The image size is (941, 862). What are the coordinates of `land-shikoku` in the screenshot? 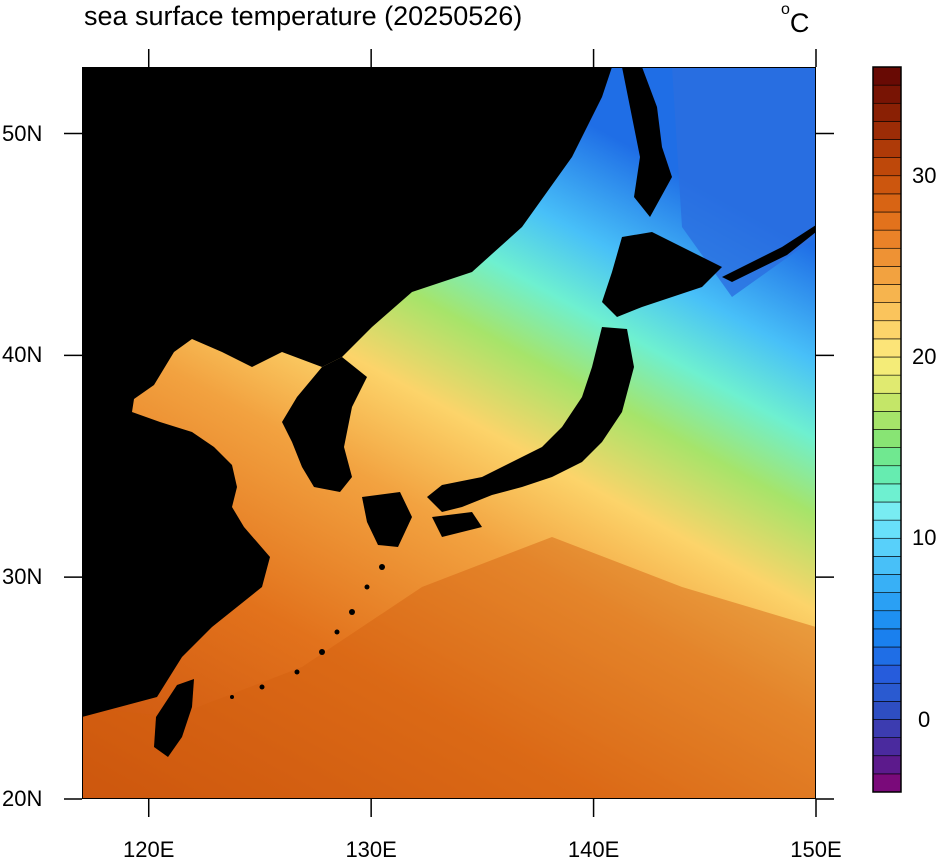 It's located at (457, 524).